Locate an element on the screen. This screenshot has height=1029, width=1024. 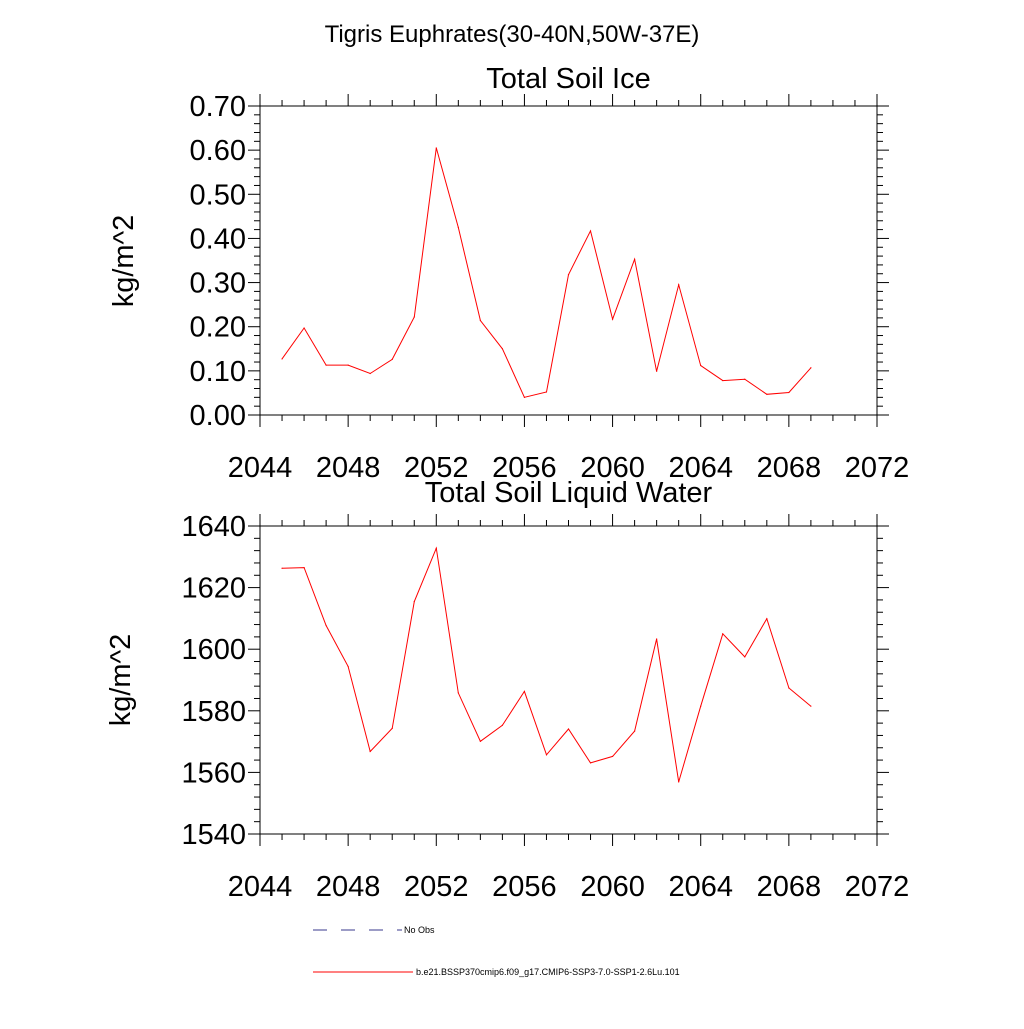
y-tick-label: 1600 is located at coordinates (213, 650).